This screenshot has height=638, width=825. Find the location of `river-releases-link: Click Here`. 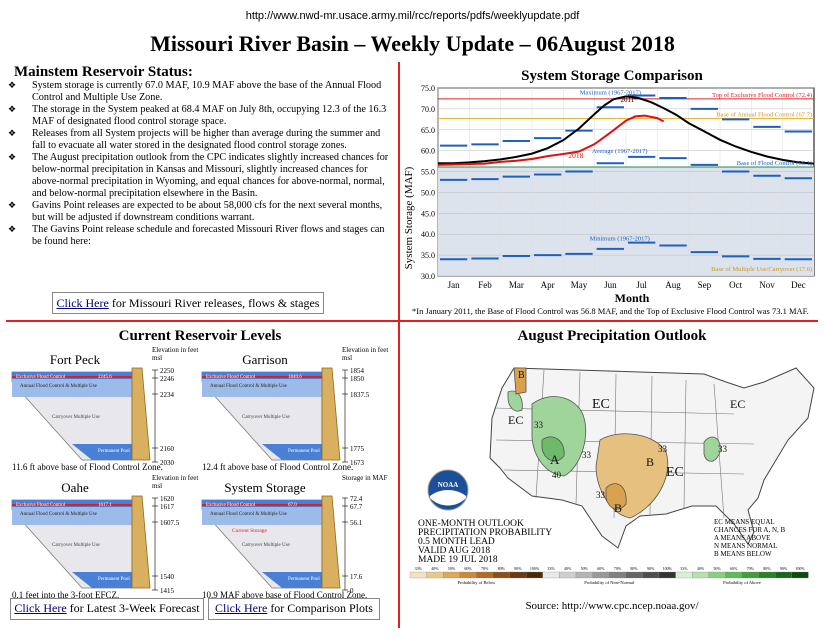

river-releases-link: Click Here is located at coordinates (82, 303).